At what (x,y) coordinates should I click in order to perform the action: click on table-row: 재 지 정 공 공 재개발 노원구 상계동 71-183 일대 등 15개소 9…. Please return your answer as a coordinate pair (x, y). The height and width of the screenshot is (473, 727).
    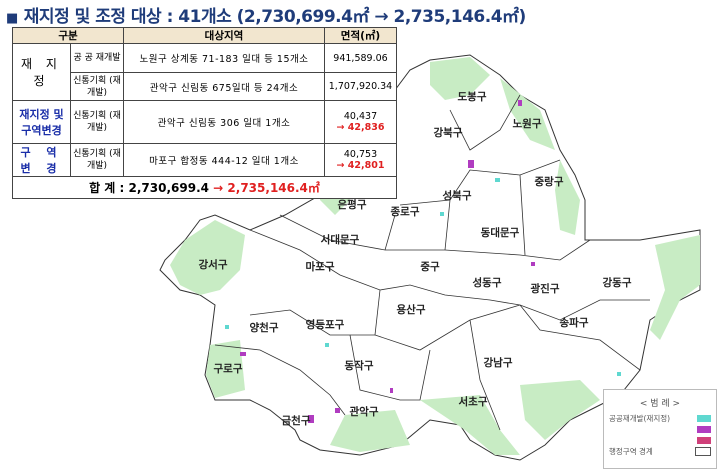
    Looking at the image, I should click on (204, 72).